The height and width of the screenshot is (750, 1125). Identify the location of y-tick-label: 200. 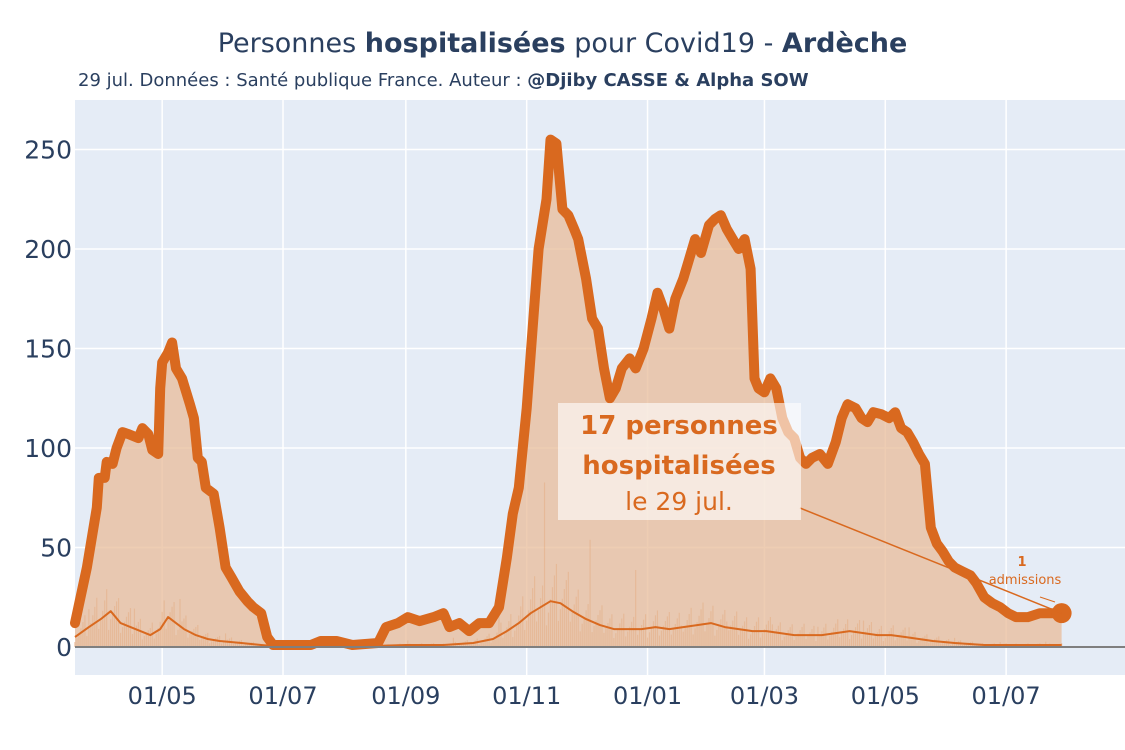
(48, 249).